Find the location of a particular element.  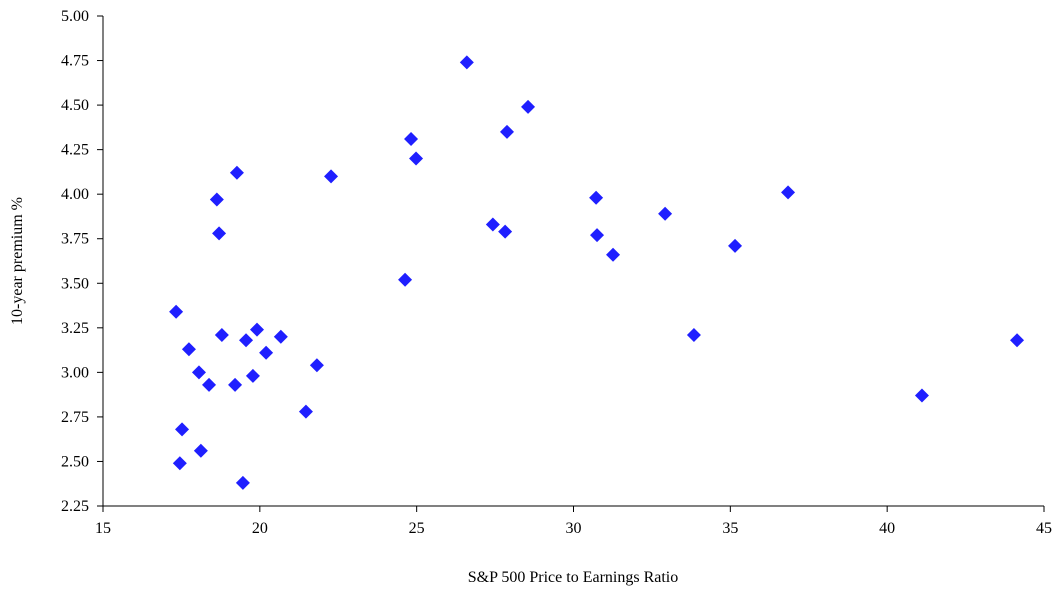

y-tick-label: 3.25 is located at coordinates (75, 328).